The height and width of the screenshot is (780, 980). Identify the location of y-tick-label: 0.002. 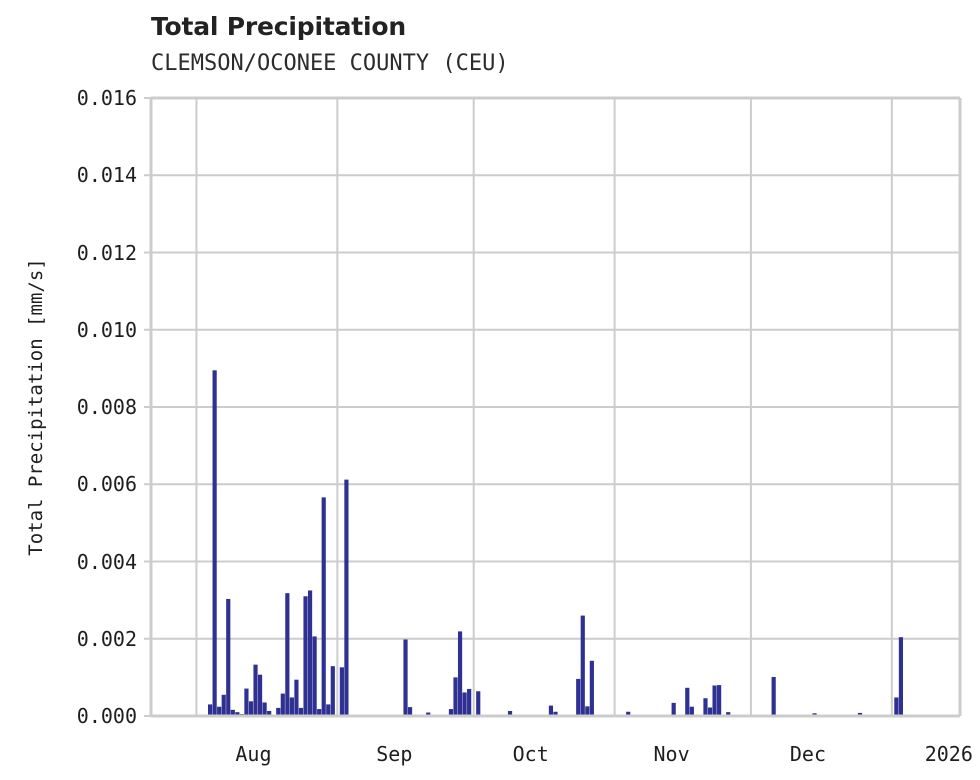
(106, 638).